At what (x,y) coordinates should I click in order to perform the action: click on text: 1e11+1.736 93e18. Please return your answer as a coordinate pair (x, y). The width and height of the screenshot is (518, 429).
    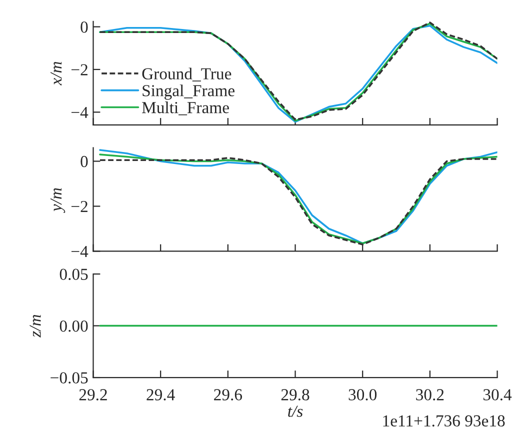
    Looking at the image, I should click on (444, 421).